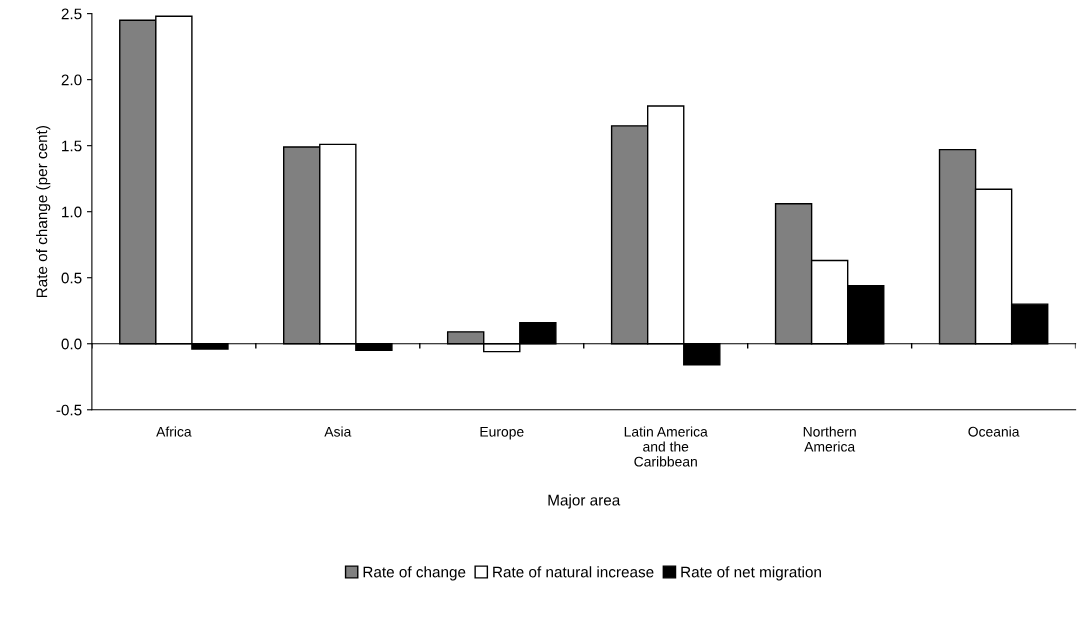 Image resolution: width=1081 pixels, height=619 pixels. I want to click on x-tick-label: Europe, so click(502, 433).